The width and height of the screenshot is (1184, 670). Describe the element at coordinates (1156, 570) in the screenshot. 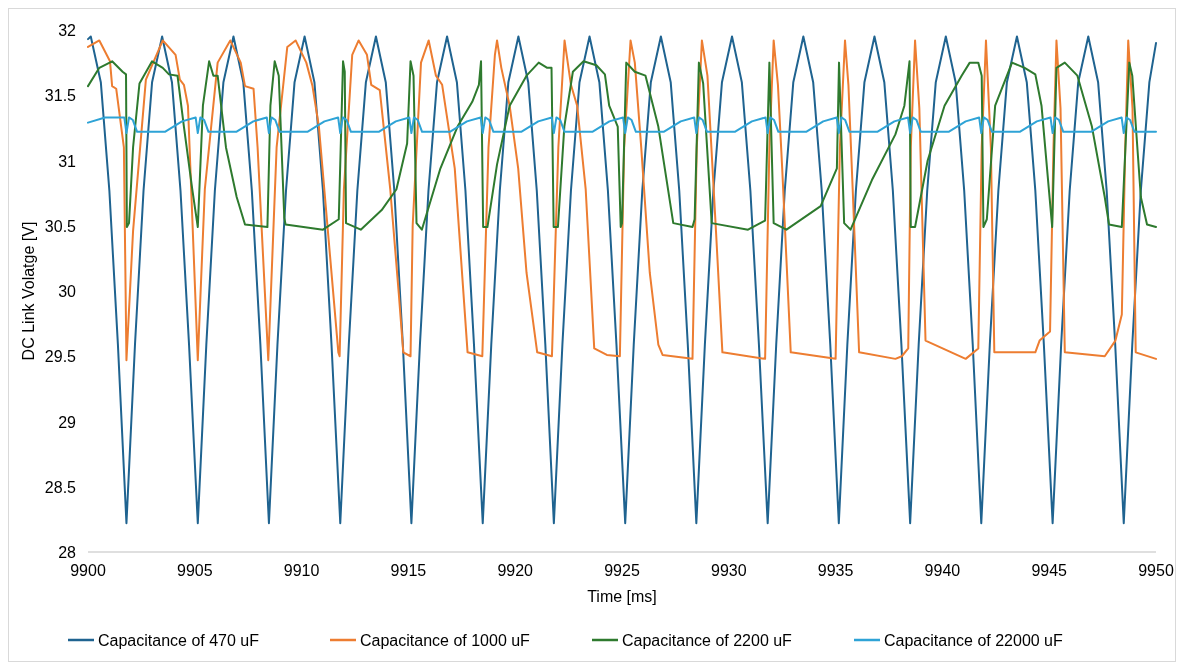

I see `x-tick-label: 9950` at that location.